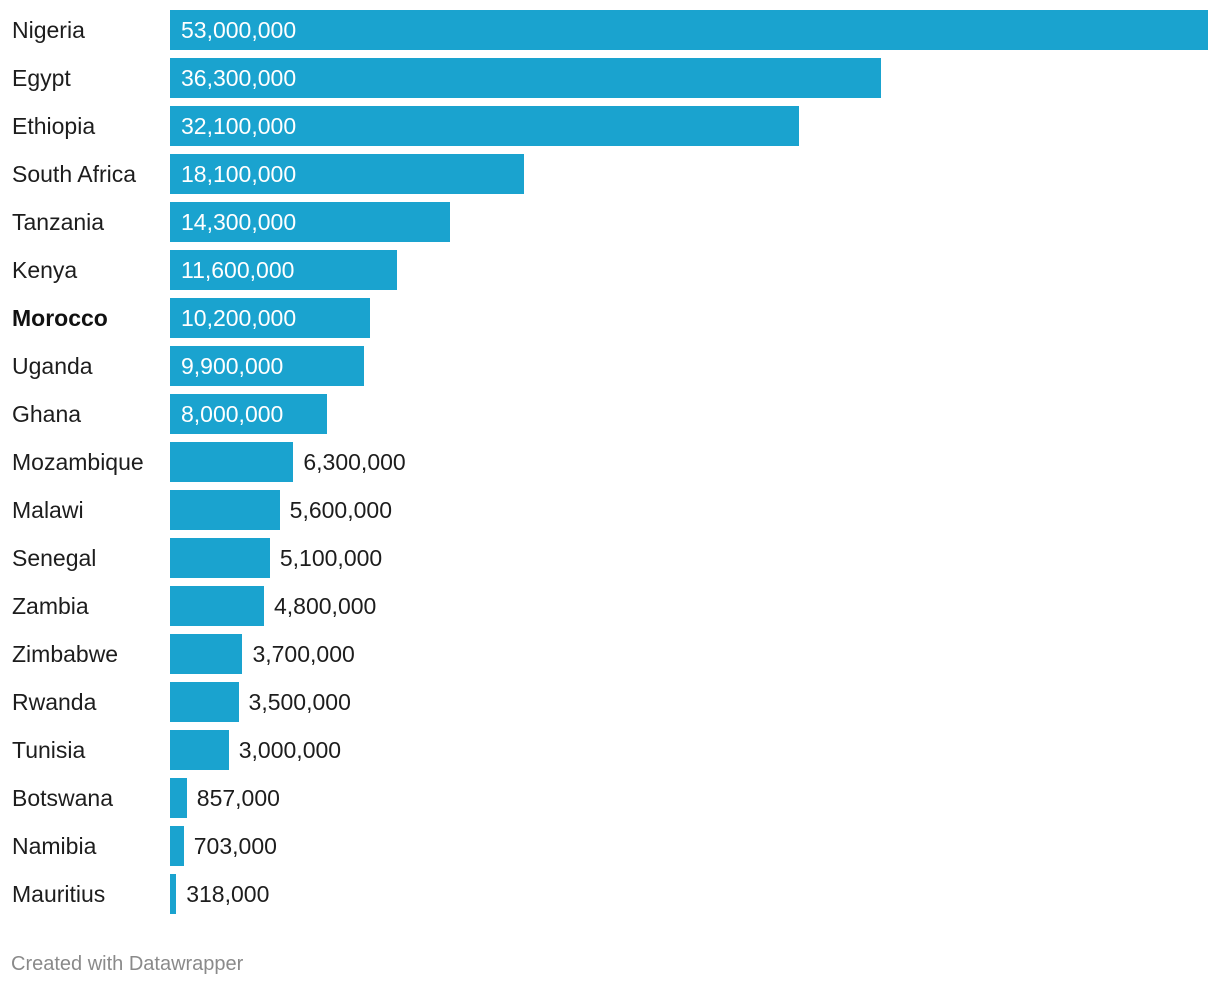 This screenshot has height=990, width=1220. What do you see at coordinates (610, 318) in the screenshot?
I see `bar-row: Morocco 10,200,000` at bounding box center [610, 318].